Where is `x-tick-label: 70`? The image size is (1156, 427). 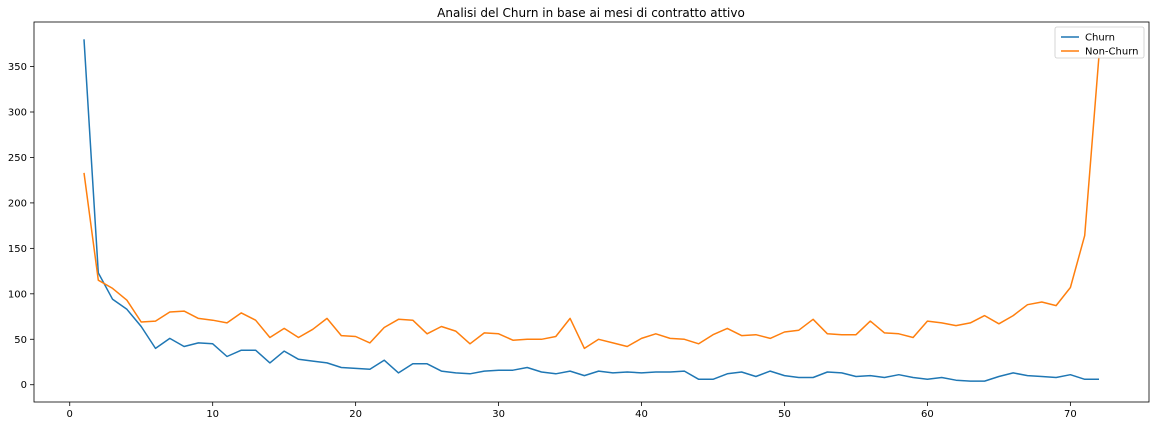
x-tick-label: 70 is located at coordinates (1070, 414).